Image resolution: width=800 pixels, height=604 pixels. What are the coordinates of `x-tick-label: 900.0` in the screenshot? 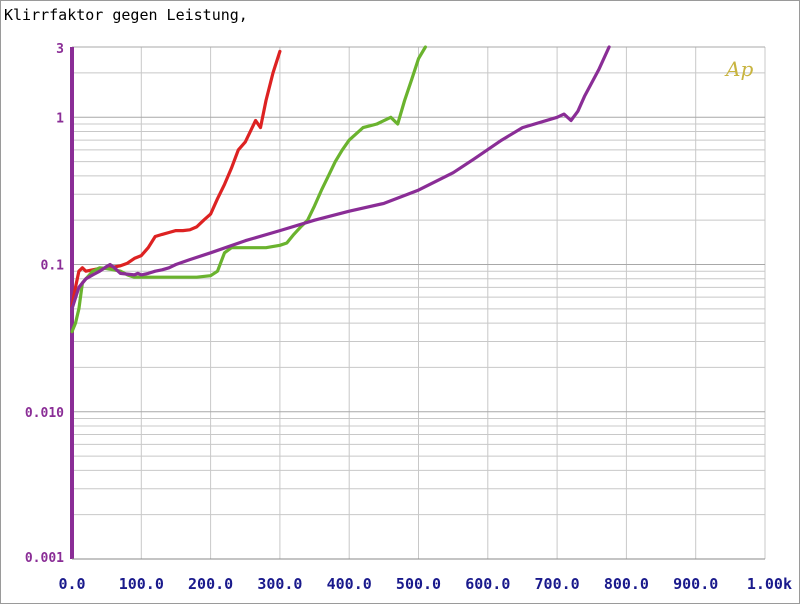 It's located at (695, 584).